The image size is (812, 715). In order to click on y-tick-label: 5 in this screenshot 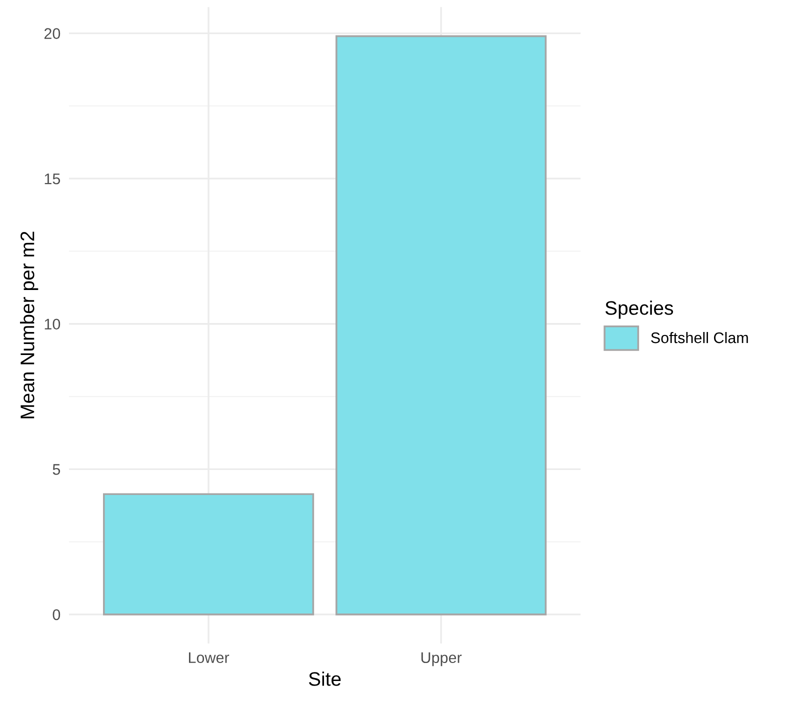, I will do `click(56, 469)`.